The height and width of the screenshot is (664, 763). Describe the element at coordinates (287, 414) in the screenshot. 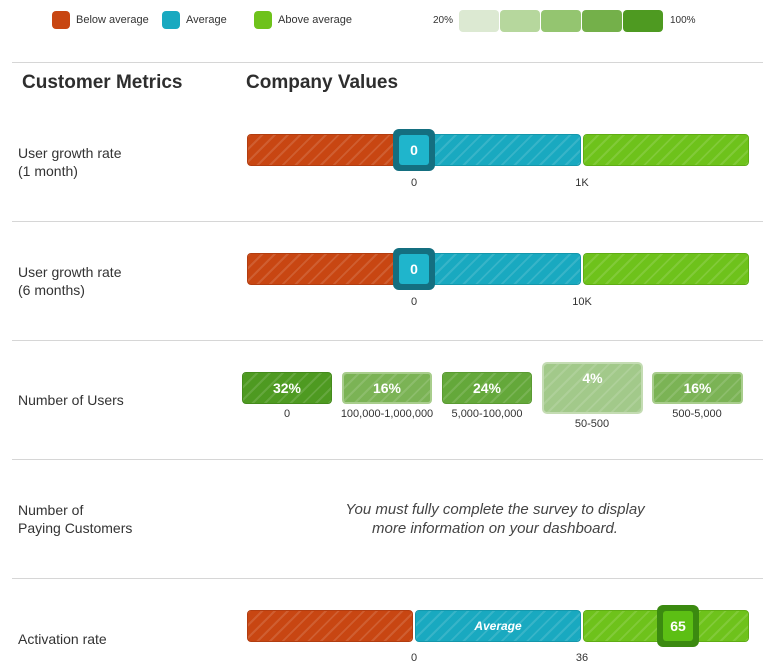

I see `tile-range-label: 0` at that location.